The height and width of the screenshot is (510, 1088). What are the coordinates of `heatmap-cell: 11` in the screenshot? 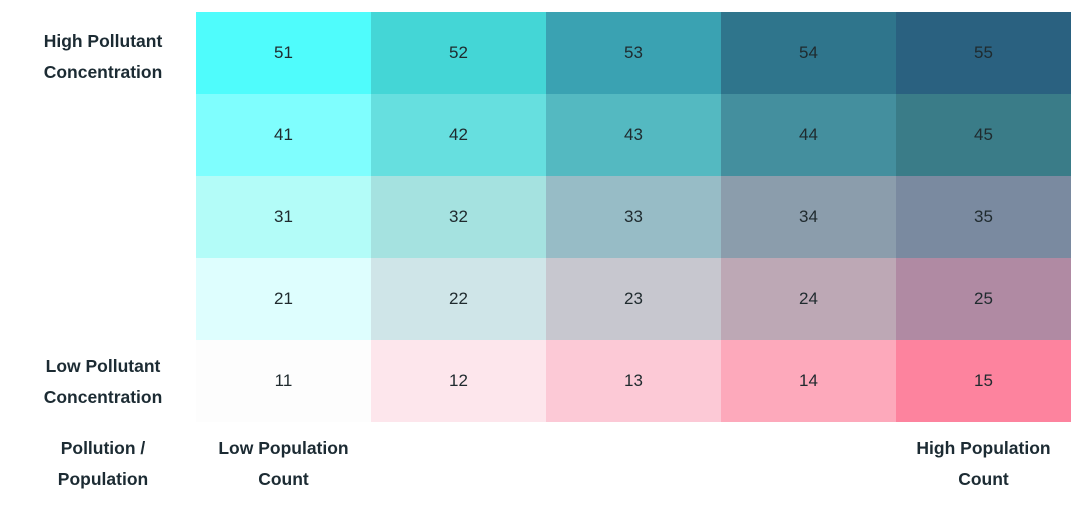 It's located at (283, 381).